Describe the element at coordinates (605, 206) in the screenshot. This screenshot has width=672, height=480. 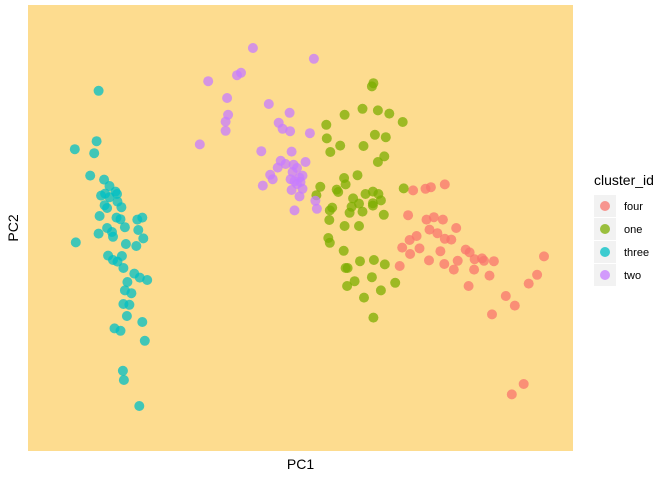
I see `legend-key-four` at that location.